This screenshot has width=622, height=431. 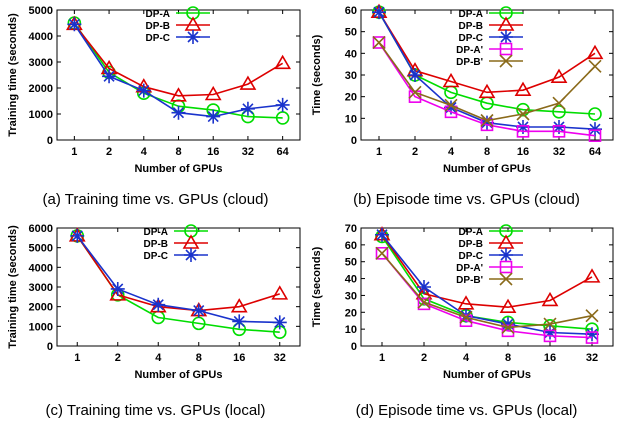 What do you see at coordinates (451, 152) in the screenshot?
I see `x-tick-label-b-2: 4` at bounding box center [451, 152].